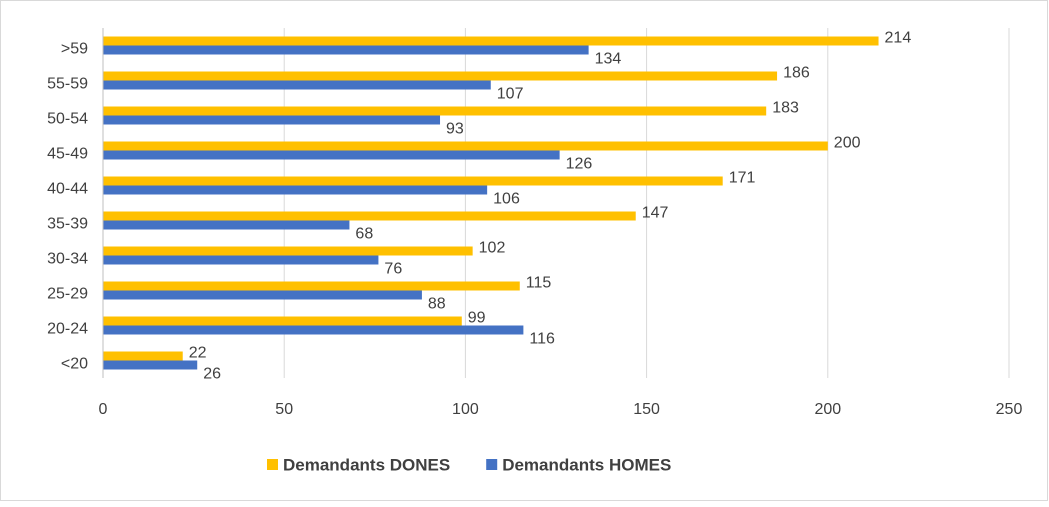  Describe the element at coordinates (67, 189) in the screenshot. I see `y-tick-label: 40-44` at that location.